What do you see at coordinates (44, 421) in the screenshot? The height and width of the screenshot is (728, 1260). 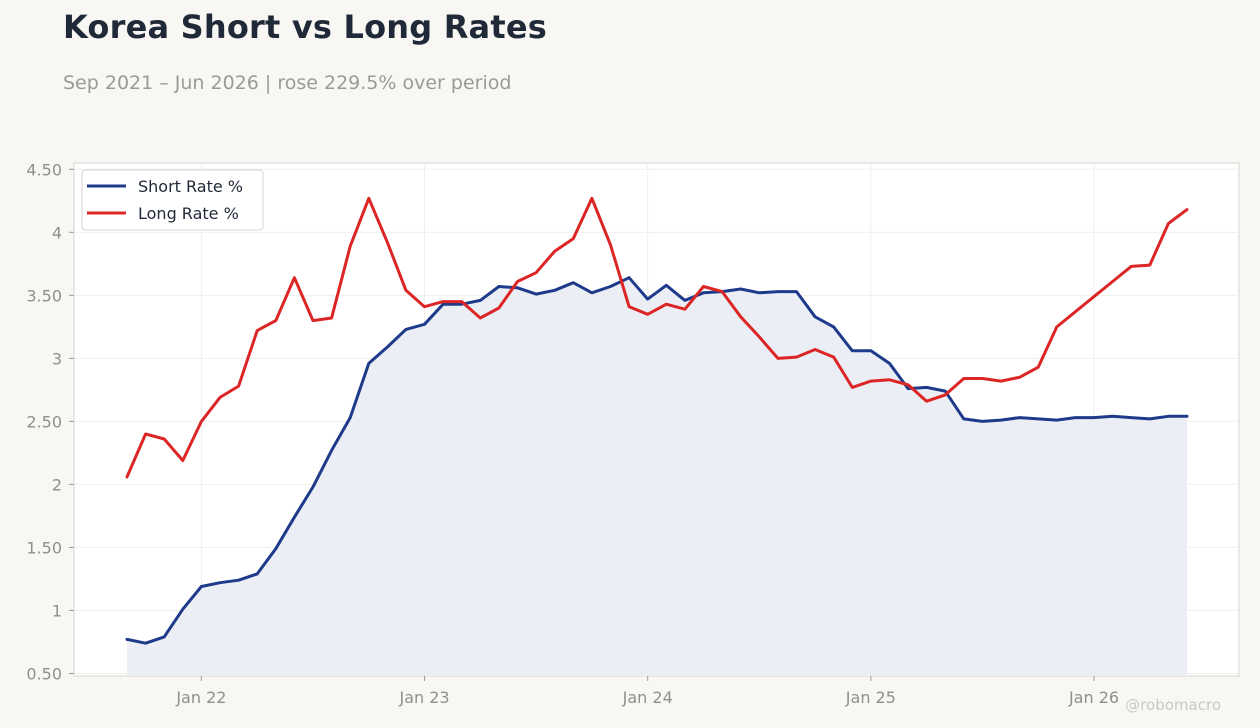 I see `y-tick-label: 2.50` at bounding box center [44, 421].